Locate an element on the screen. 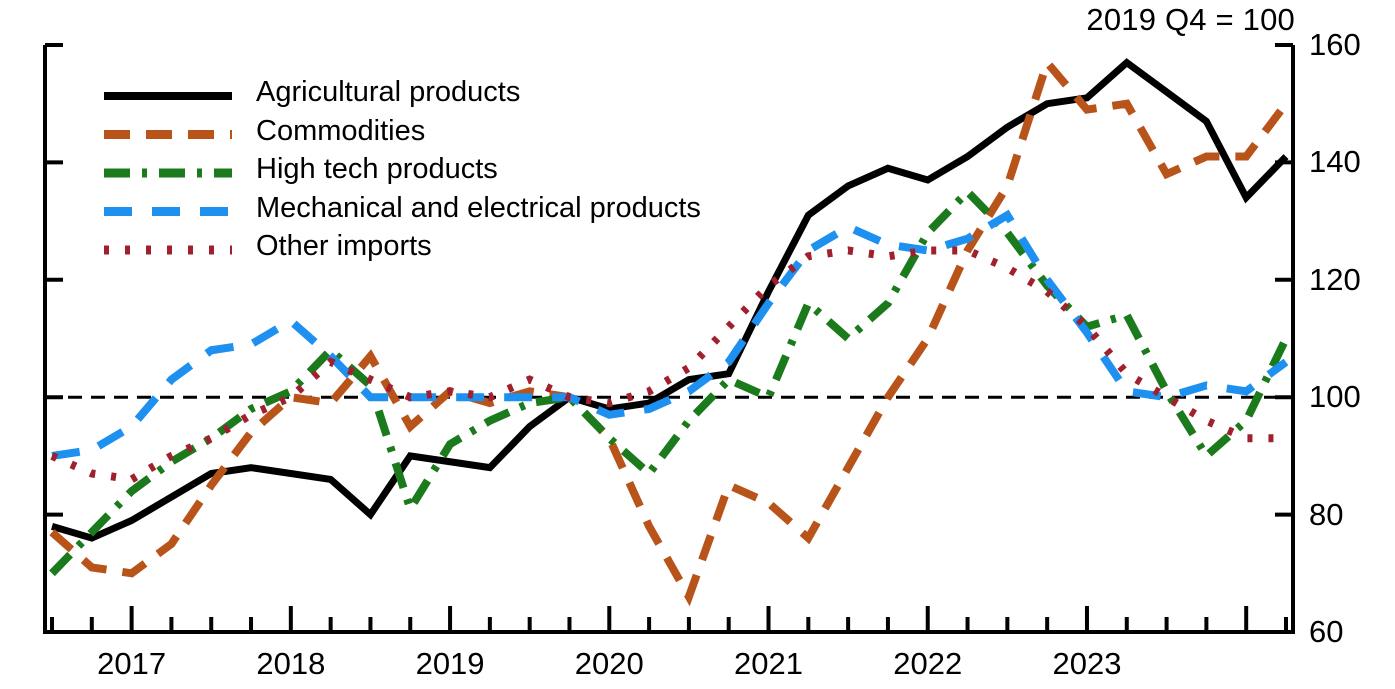  y-axis-tick-label: 100 is located at coordinates (1335, 397).